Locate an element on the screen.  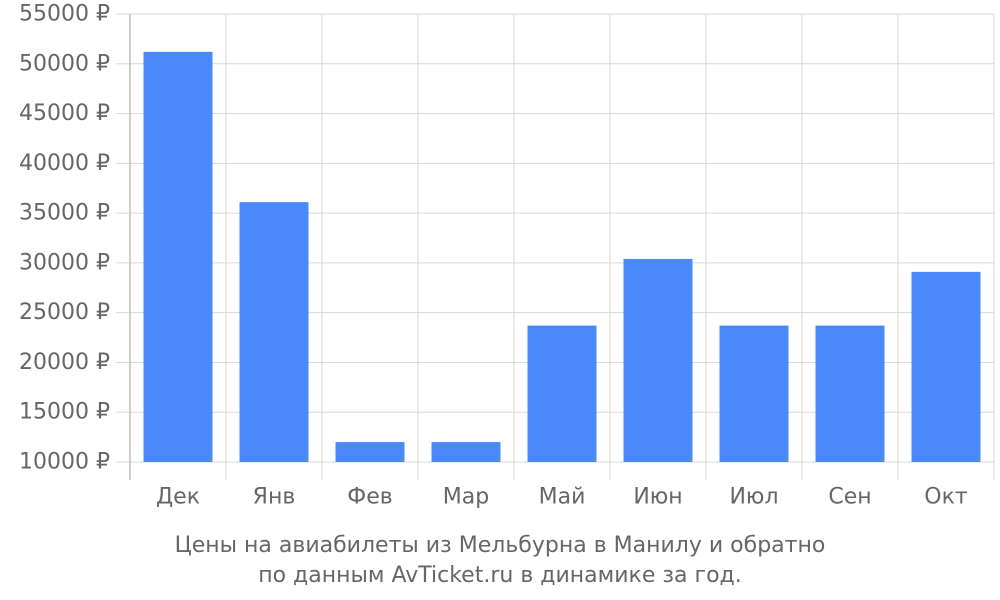
x-tick-label: Сен is located at coordinates (849, 497).